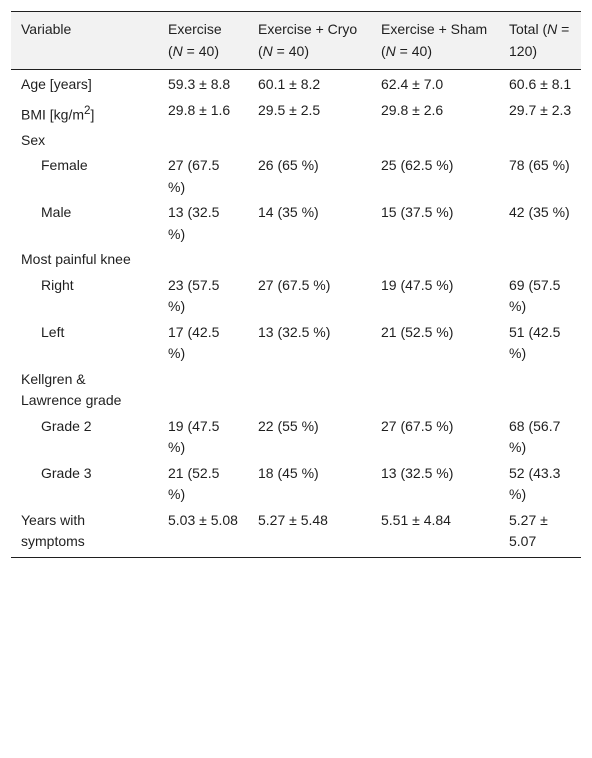 The image size is (592, 758). What do you see at coordinates (194, 223) in the screenshot?
I see `cell-exercise: 13 (32.5 %)` at bounding box center [194, 223].